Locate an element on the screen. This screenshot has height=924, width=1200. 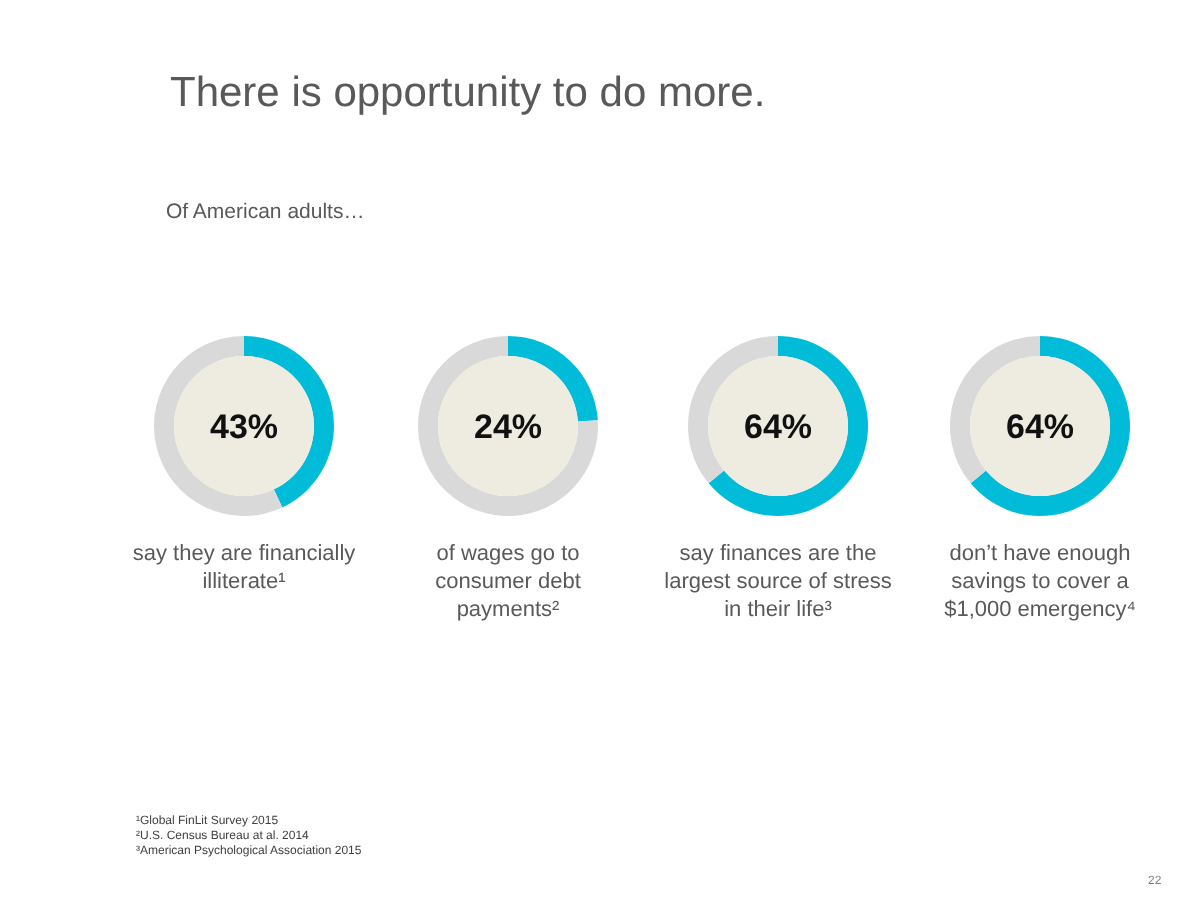
text: 24% is located at coordinates (508, 427).